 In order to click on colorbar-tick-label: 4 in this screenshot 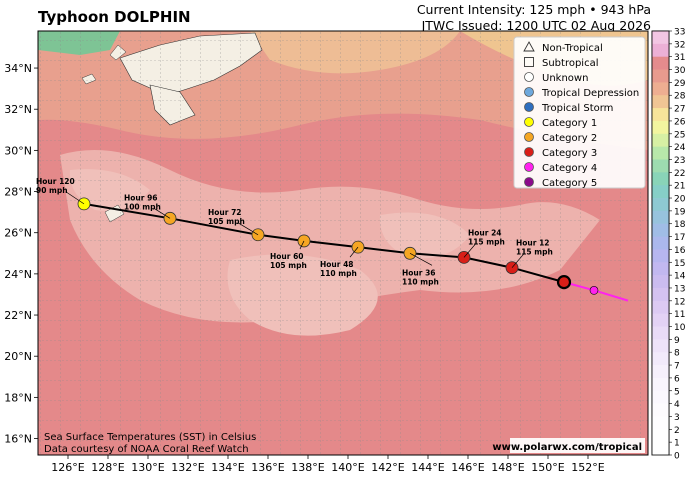, I will do `click(677, 405)`.